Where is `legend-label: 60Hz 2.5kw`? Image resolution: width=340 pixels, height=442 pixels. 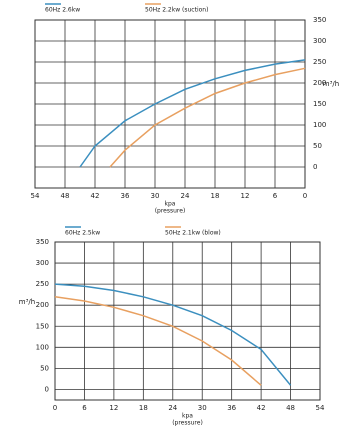 legend-label: 60Hz 2.5kw is located at coordinates (82, 233).